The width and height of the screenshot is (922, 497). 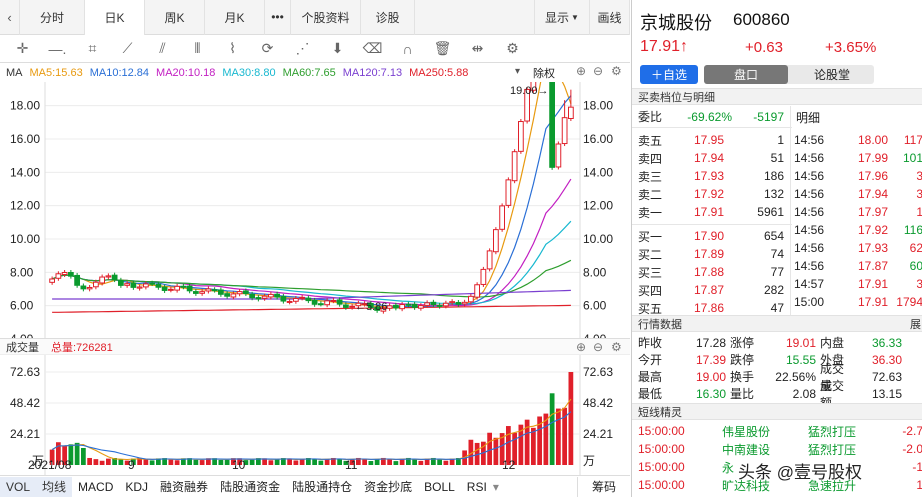 I want to click on cycle-icon: ⟳, so click(x=267, y=48).